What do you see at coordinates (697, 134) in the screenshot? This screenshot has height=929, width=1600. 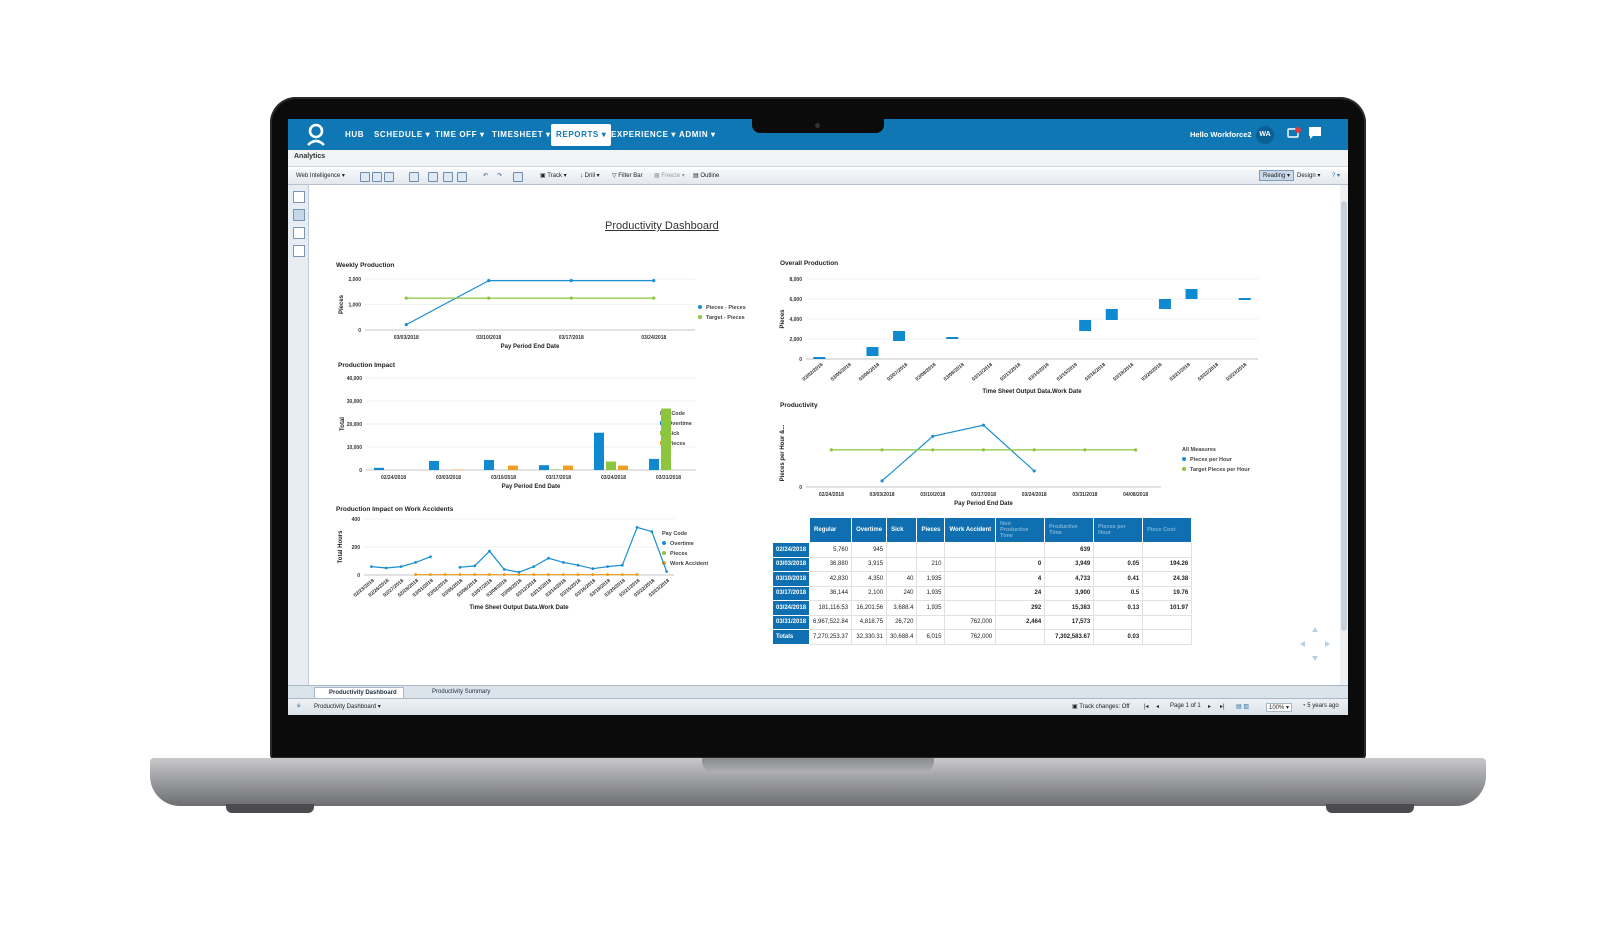 I see `nav-admin: ADMIN ▾` at bounding box center [697, 134].